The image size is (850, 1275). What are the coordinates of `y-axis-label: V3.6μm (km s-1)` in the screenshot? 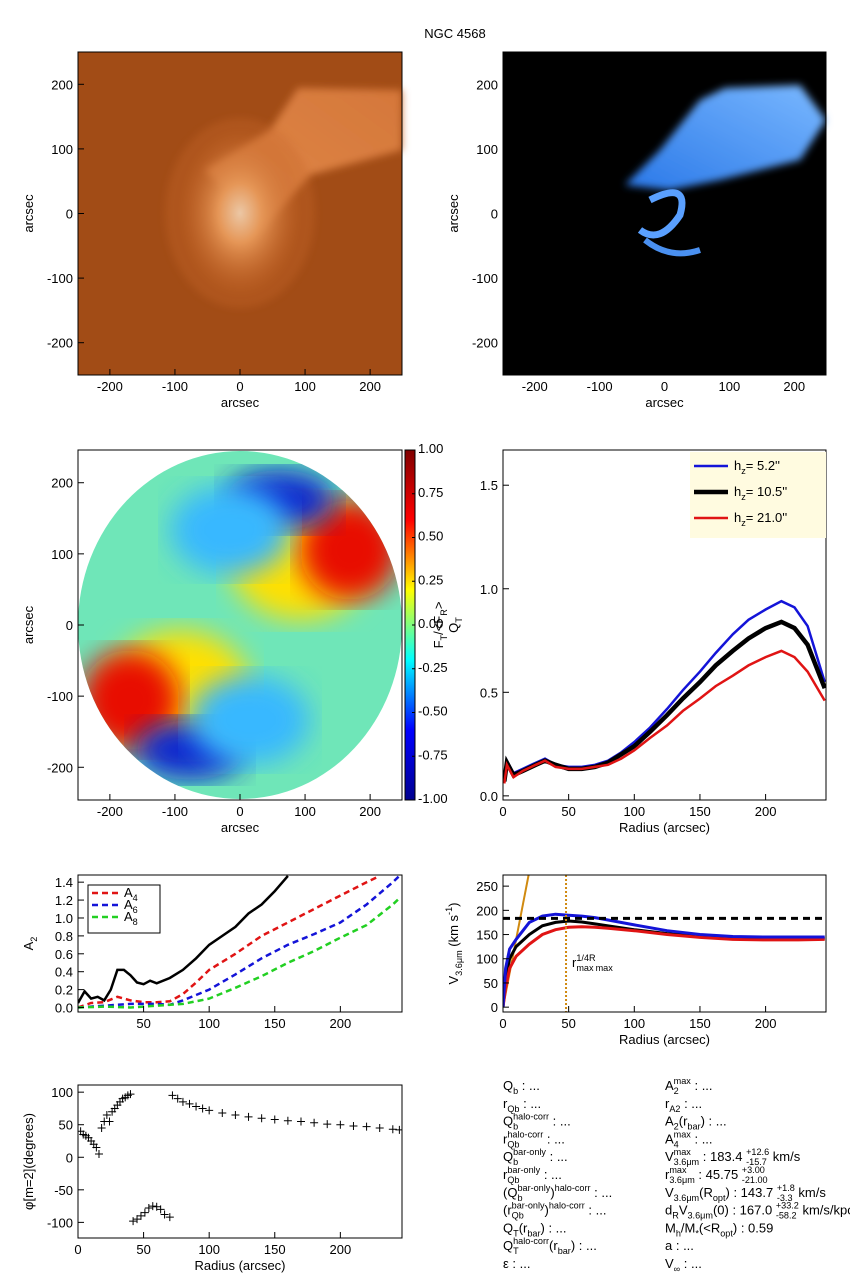 It's located at (454, 944).